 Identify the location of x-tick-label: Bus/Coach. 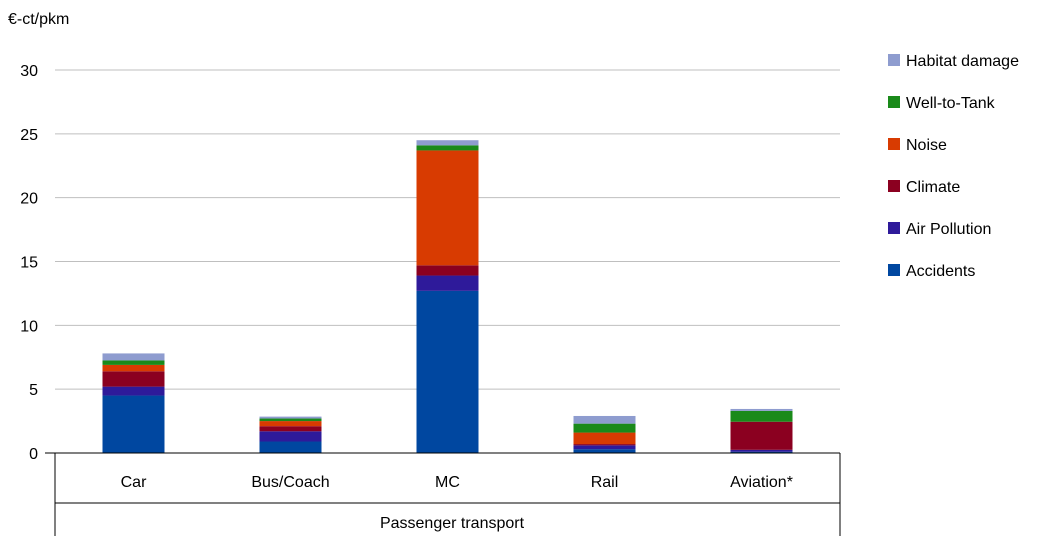
(290, 482).